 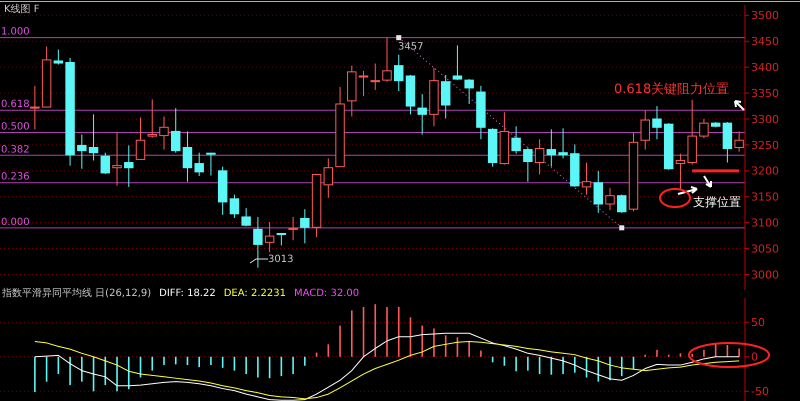 What do you see at coordinates (717, 202) in the screenshot?
I see `annotation: 支撑位置` at bounding box center [717, 202].